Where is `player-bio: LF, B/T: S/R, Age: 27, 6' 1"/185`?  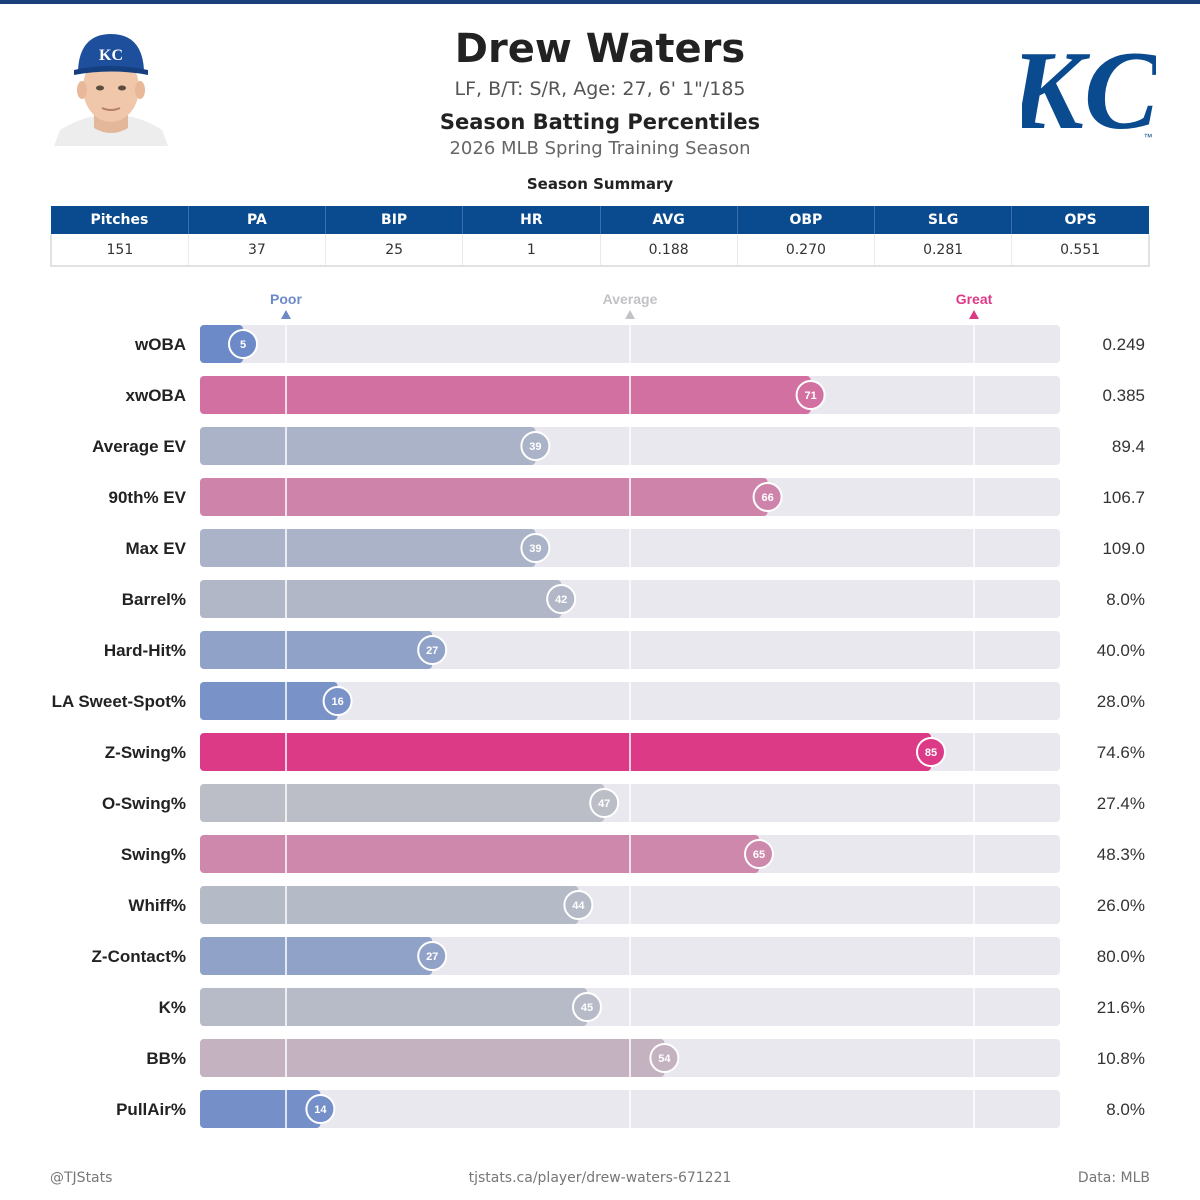 player-bio: LF, B/T: S/R, Age: 27, 6' 1"/185 is located at coordinates (600, 89).